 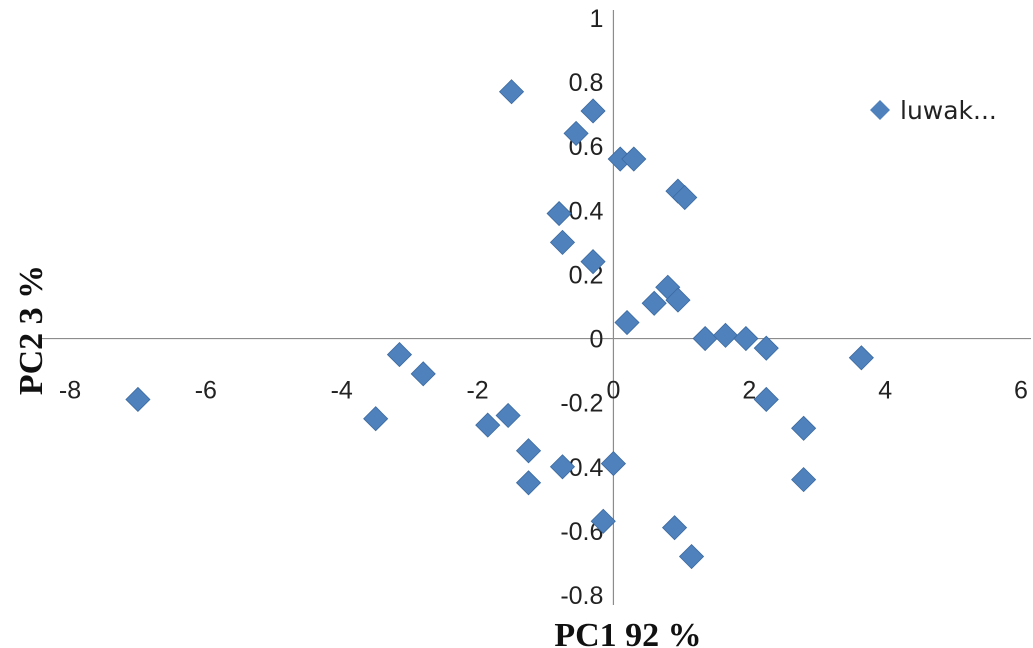 I want to click on x-tick-label: -6, so click(x=206, y=391).